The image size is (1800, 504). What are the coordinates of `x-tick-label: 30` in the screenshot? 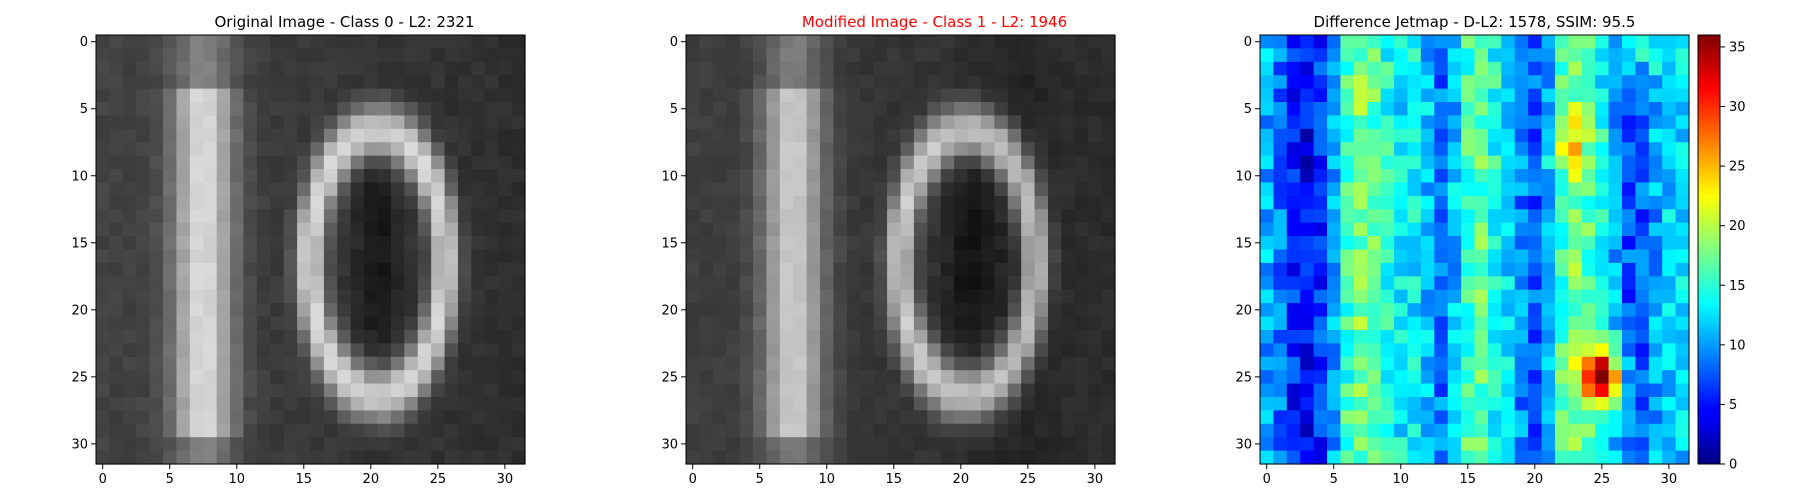 It's located at (1095, 479).